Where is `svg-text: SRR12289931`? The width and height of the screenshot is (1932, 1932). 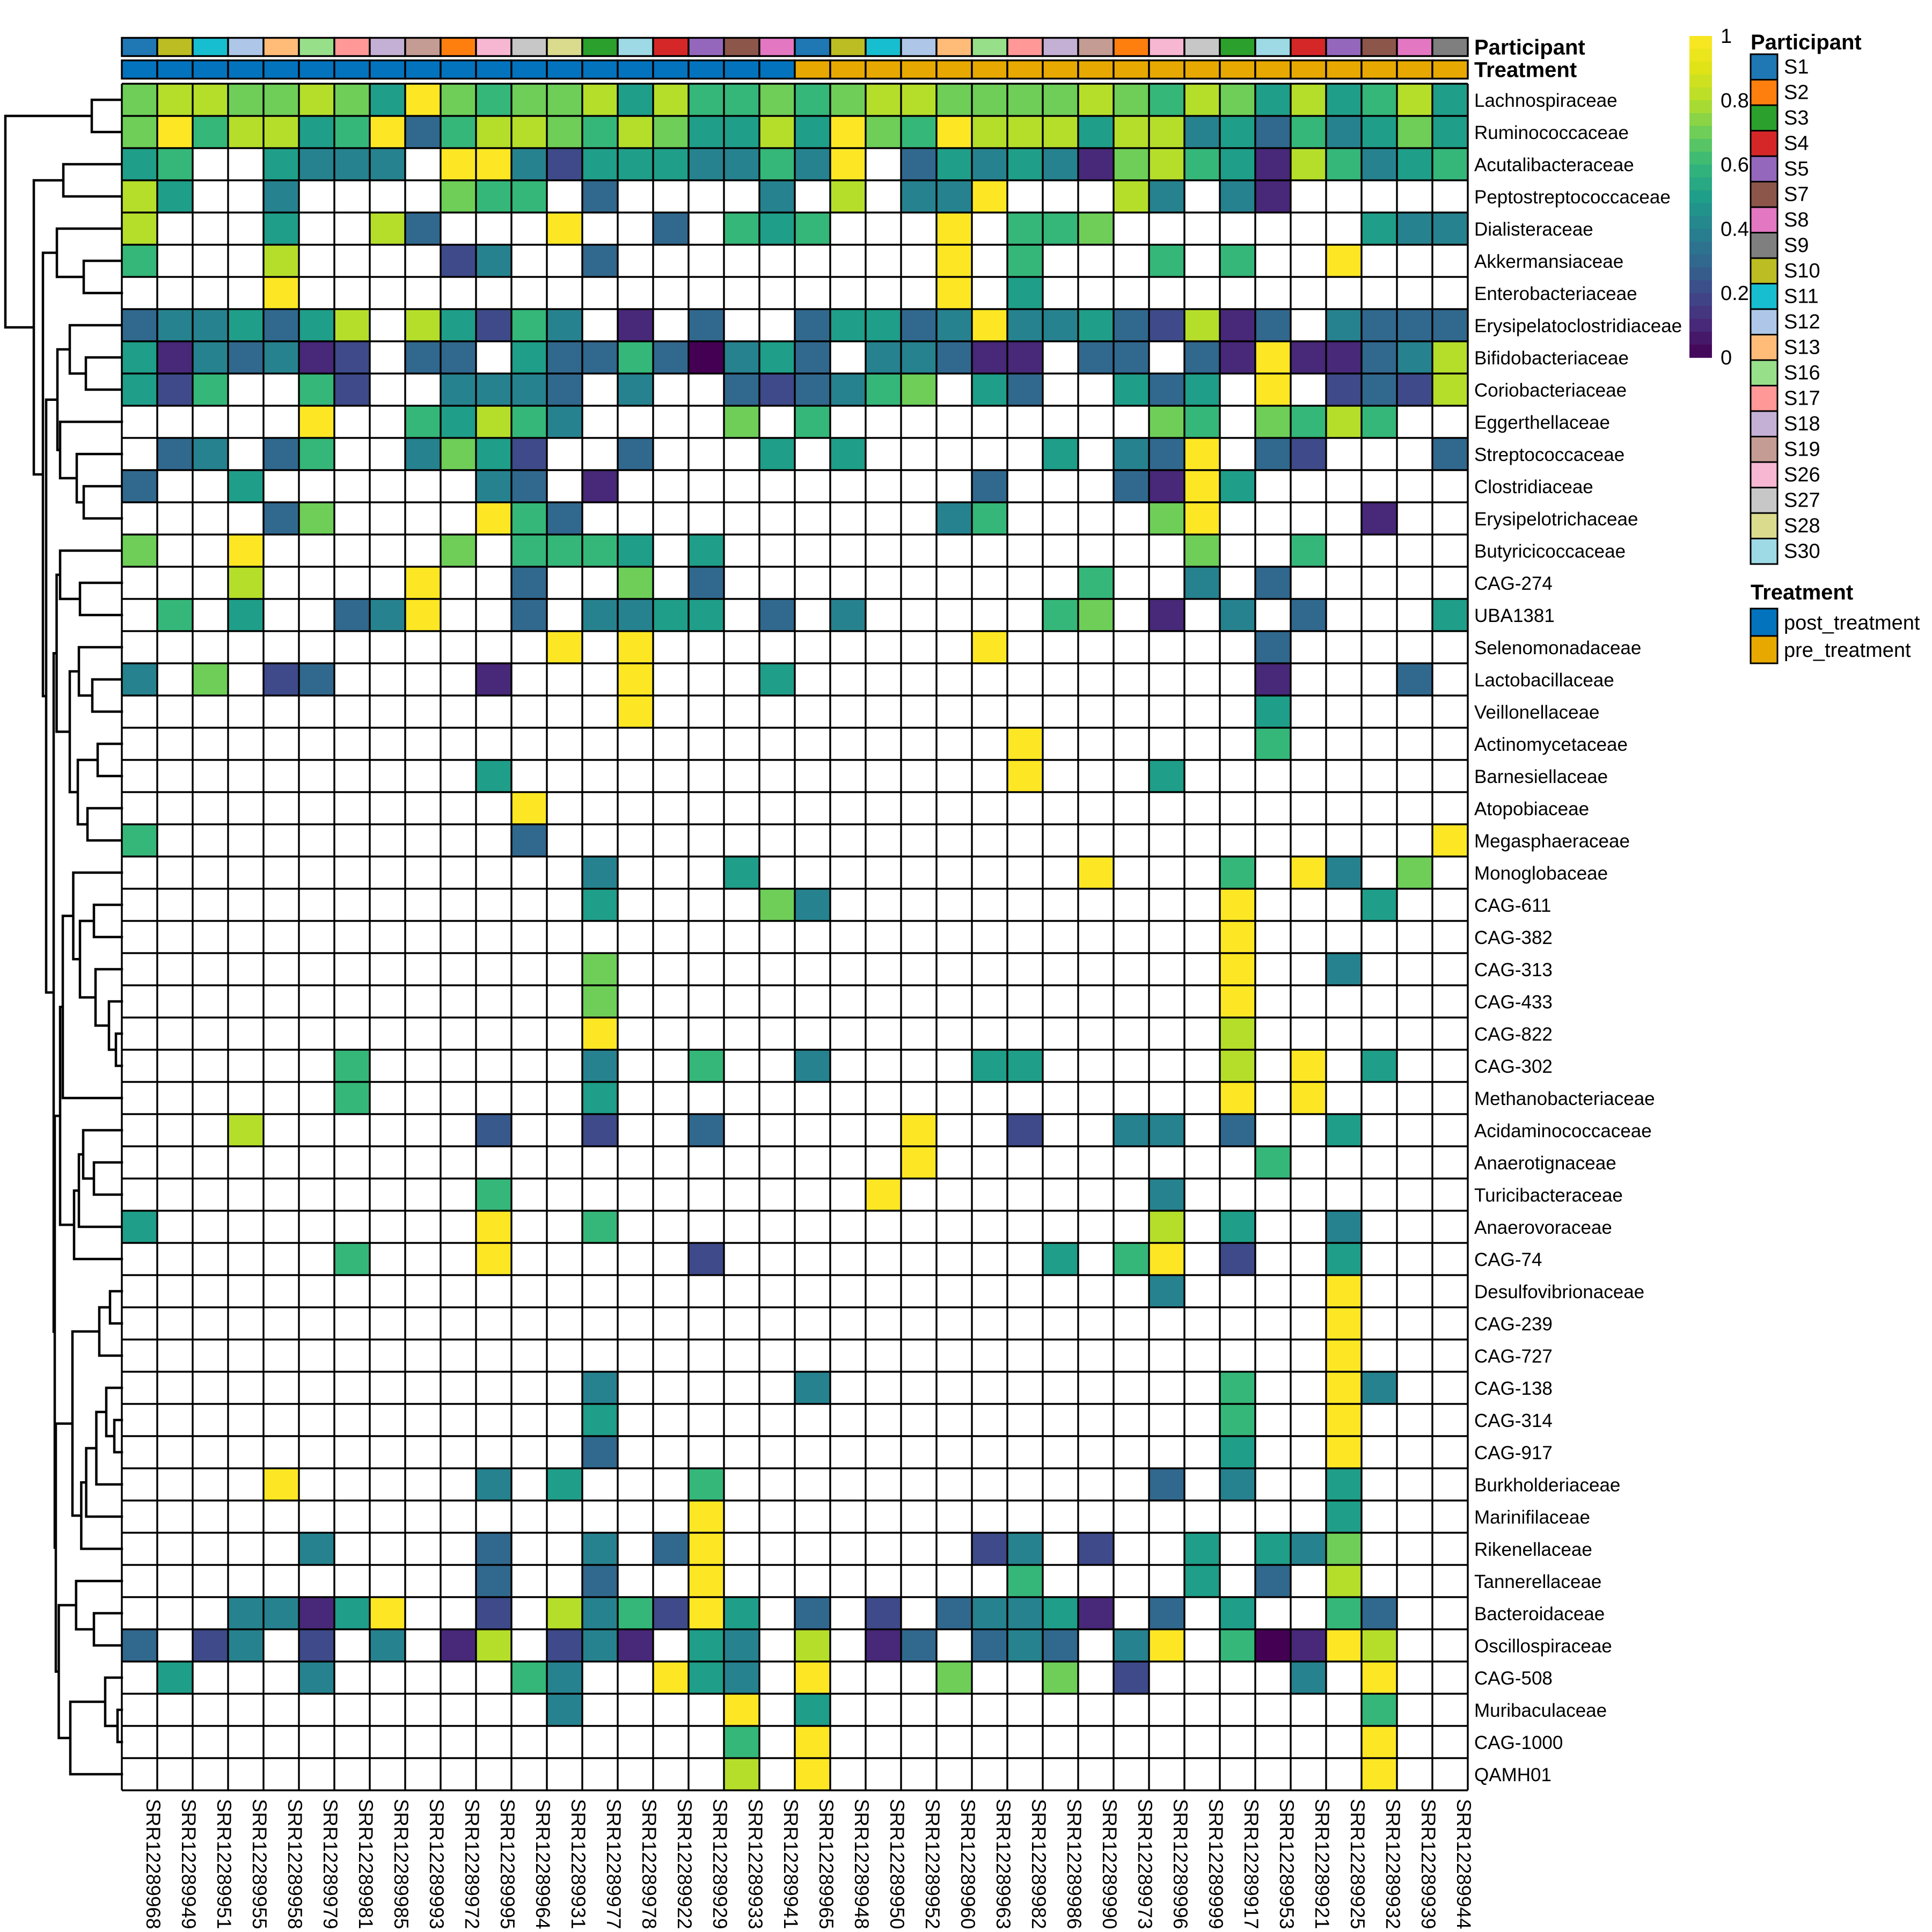
svg-text: SRR12289931 is located at coordinates (578, 1864).